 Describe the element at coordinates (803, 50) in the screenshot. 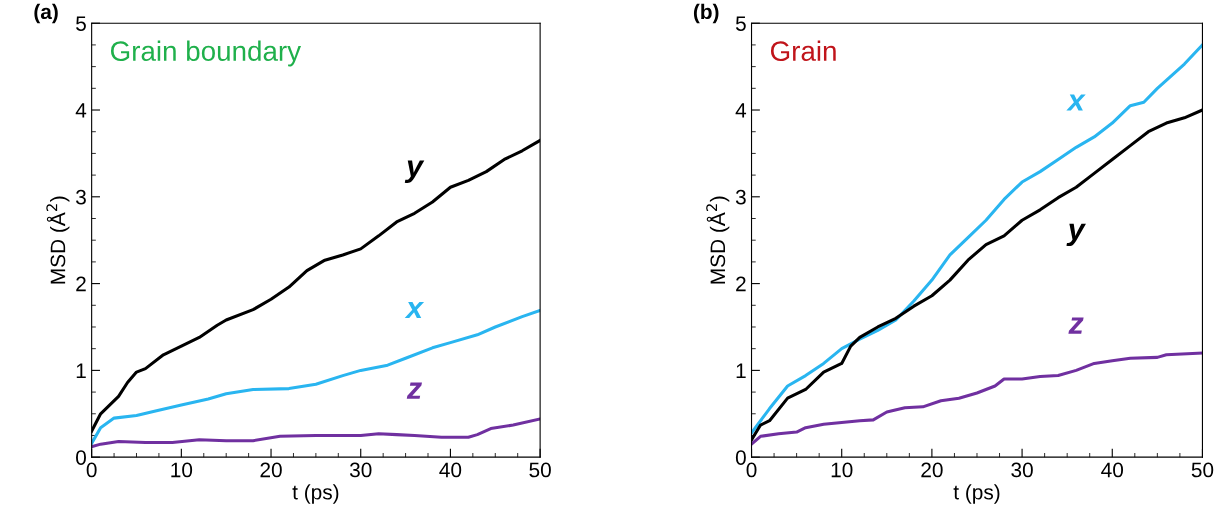

I see `chart-title: Grain` at that location.